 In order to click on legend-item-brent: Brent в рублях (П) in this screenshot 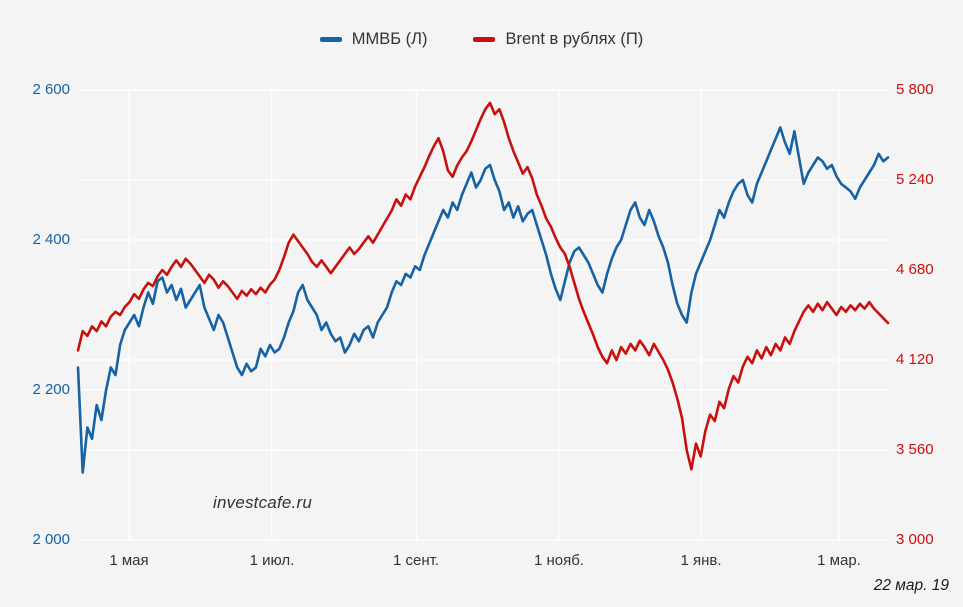, I will do `click(558, 39)`.